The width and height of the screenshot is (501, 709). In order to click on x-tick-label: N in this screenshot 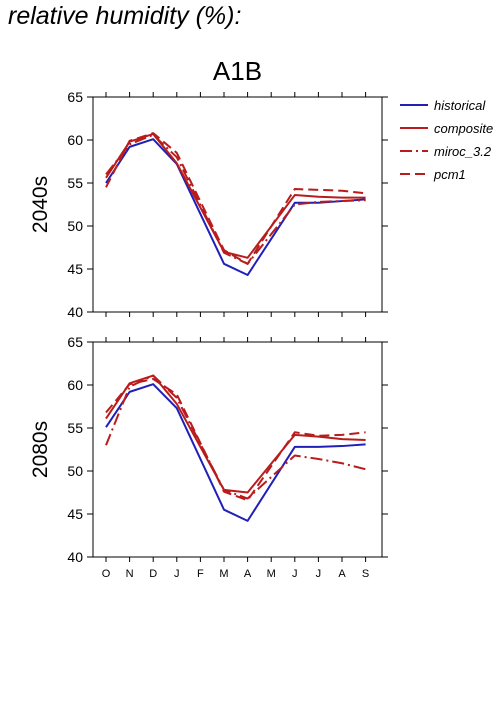, I will do `click(130, 574)`.